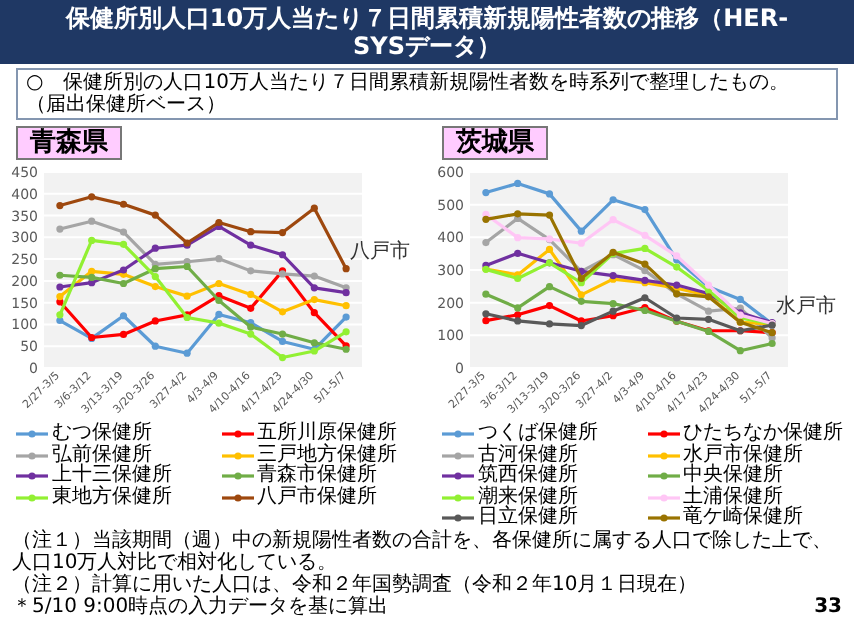 This screenshot has width=854, height=640. What do you see at coordinates (528, 517) in the screenshot?
I see `legend-label: 日立保健所` at bounding box center [528, 517].